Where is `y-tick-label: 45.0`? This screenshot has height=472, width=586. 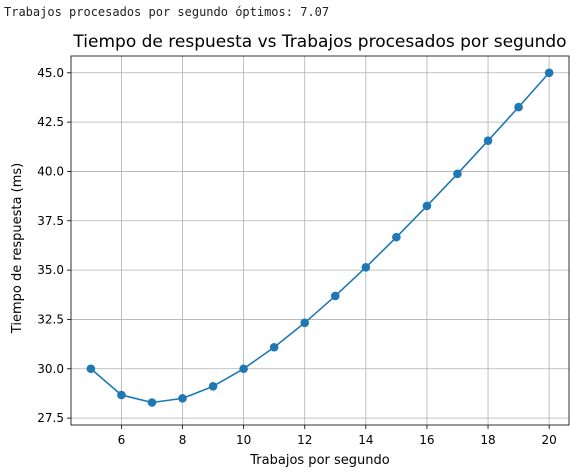 y-tick-label: 45.0 is located at coordinates (50, 73).